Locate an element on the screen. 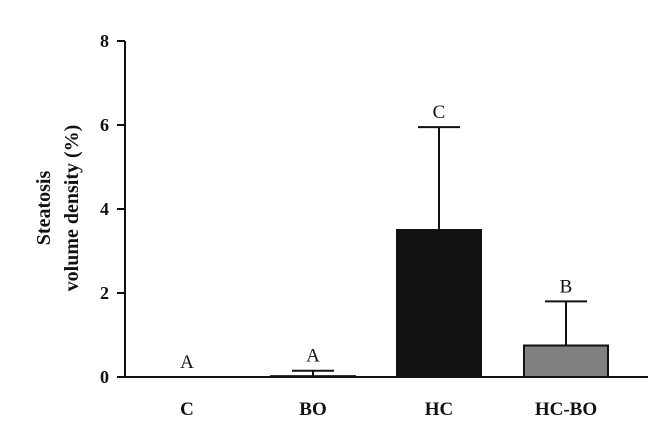 The width and height of the screenshot is (660, 445). y-tick-label: 0 is located at coordinates (104, 377).